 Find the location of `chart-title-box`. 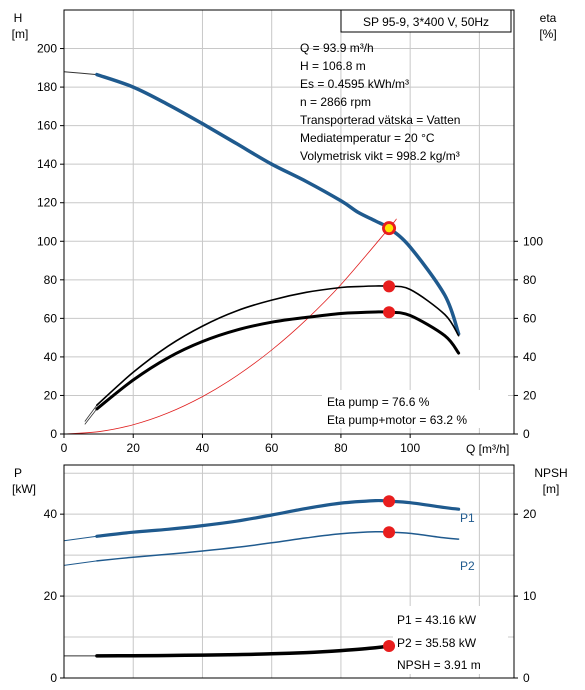

chart-title-box is located at coordinates (426, 21).